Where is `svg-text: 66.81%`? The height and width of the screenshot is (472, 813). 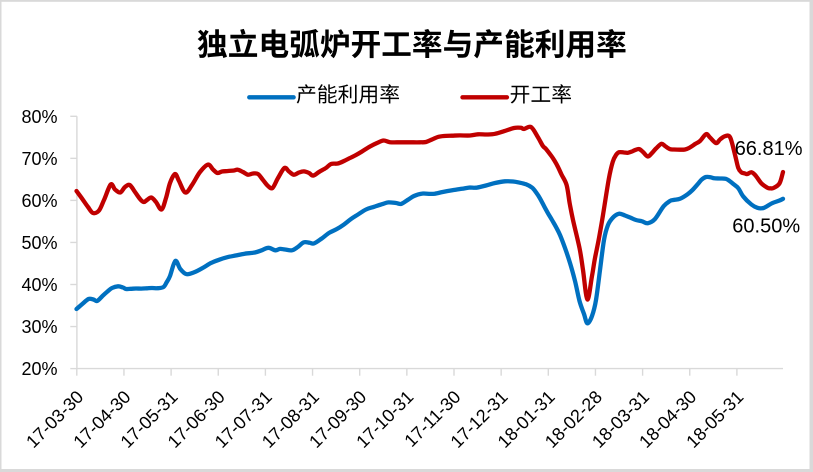 svg-text: 66.81% is located at coordinates (769, 149).